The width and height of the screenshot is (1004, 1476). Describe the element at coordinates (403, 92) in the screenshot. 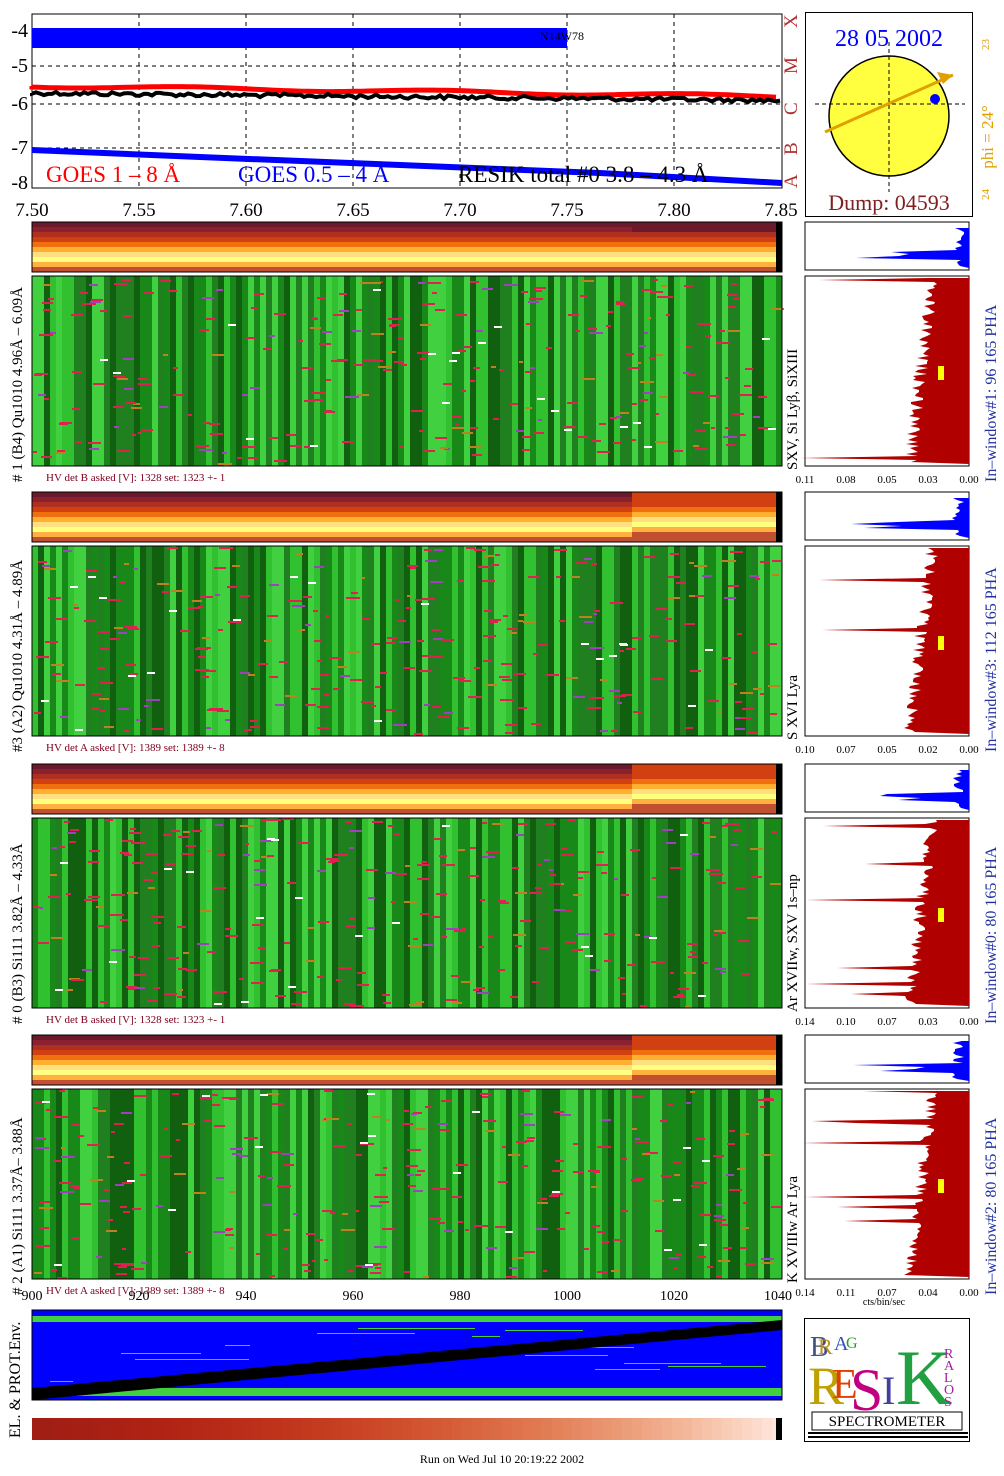

I see `goes-1-8-series` at that location.